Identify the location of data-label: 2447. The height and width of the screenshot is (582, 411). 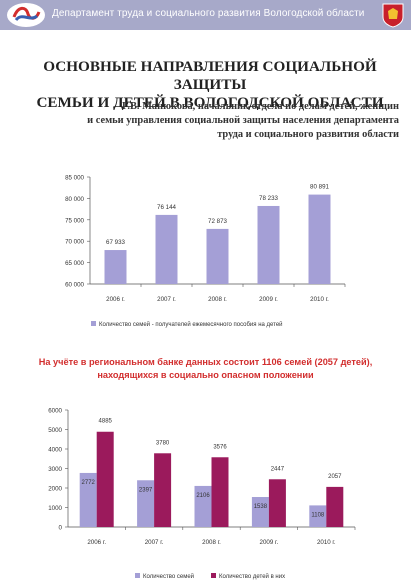
(278, 469).